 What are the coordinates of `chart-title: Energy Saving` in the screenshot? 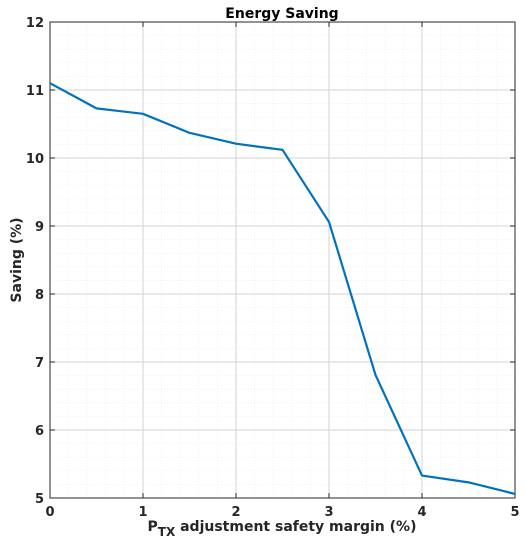 It's located at (281, 14).